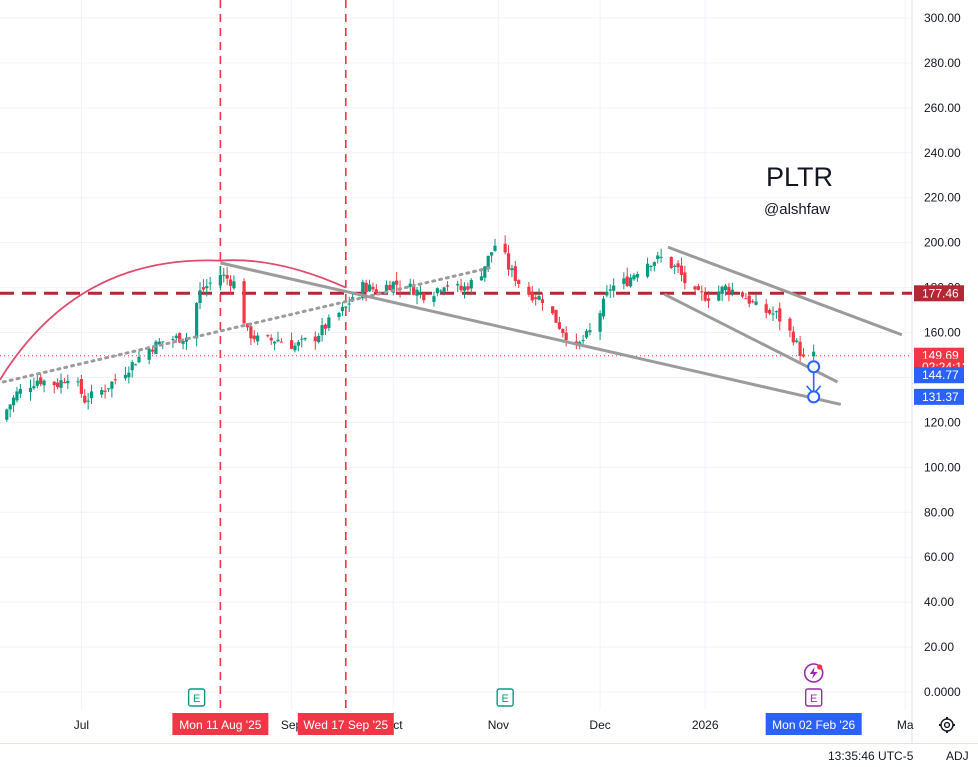 The width and height of the screenshot is (978, 767). I want to click on lightning-icon-bolt, so click(813, 673).